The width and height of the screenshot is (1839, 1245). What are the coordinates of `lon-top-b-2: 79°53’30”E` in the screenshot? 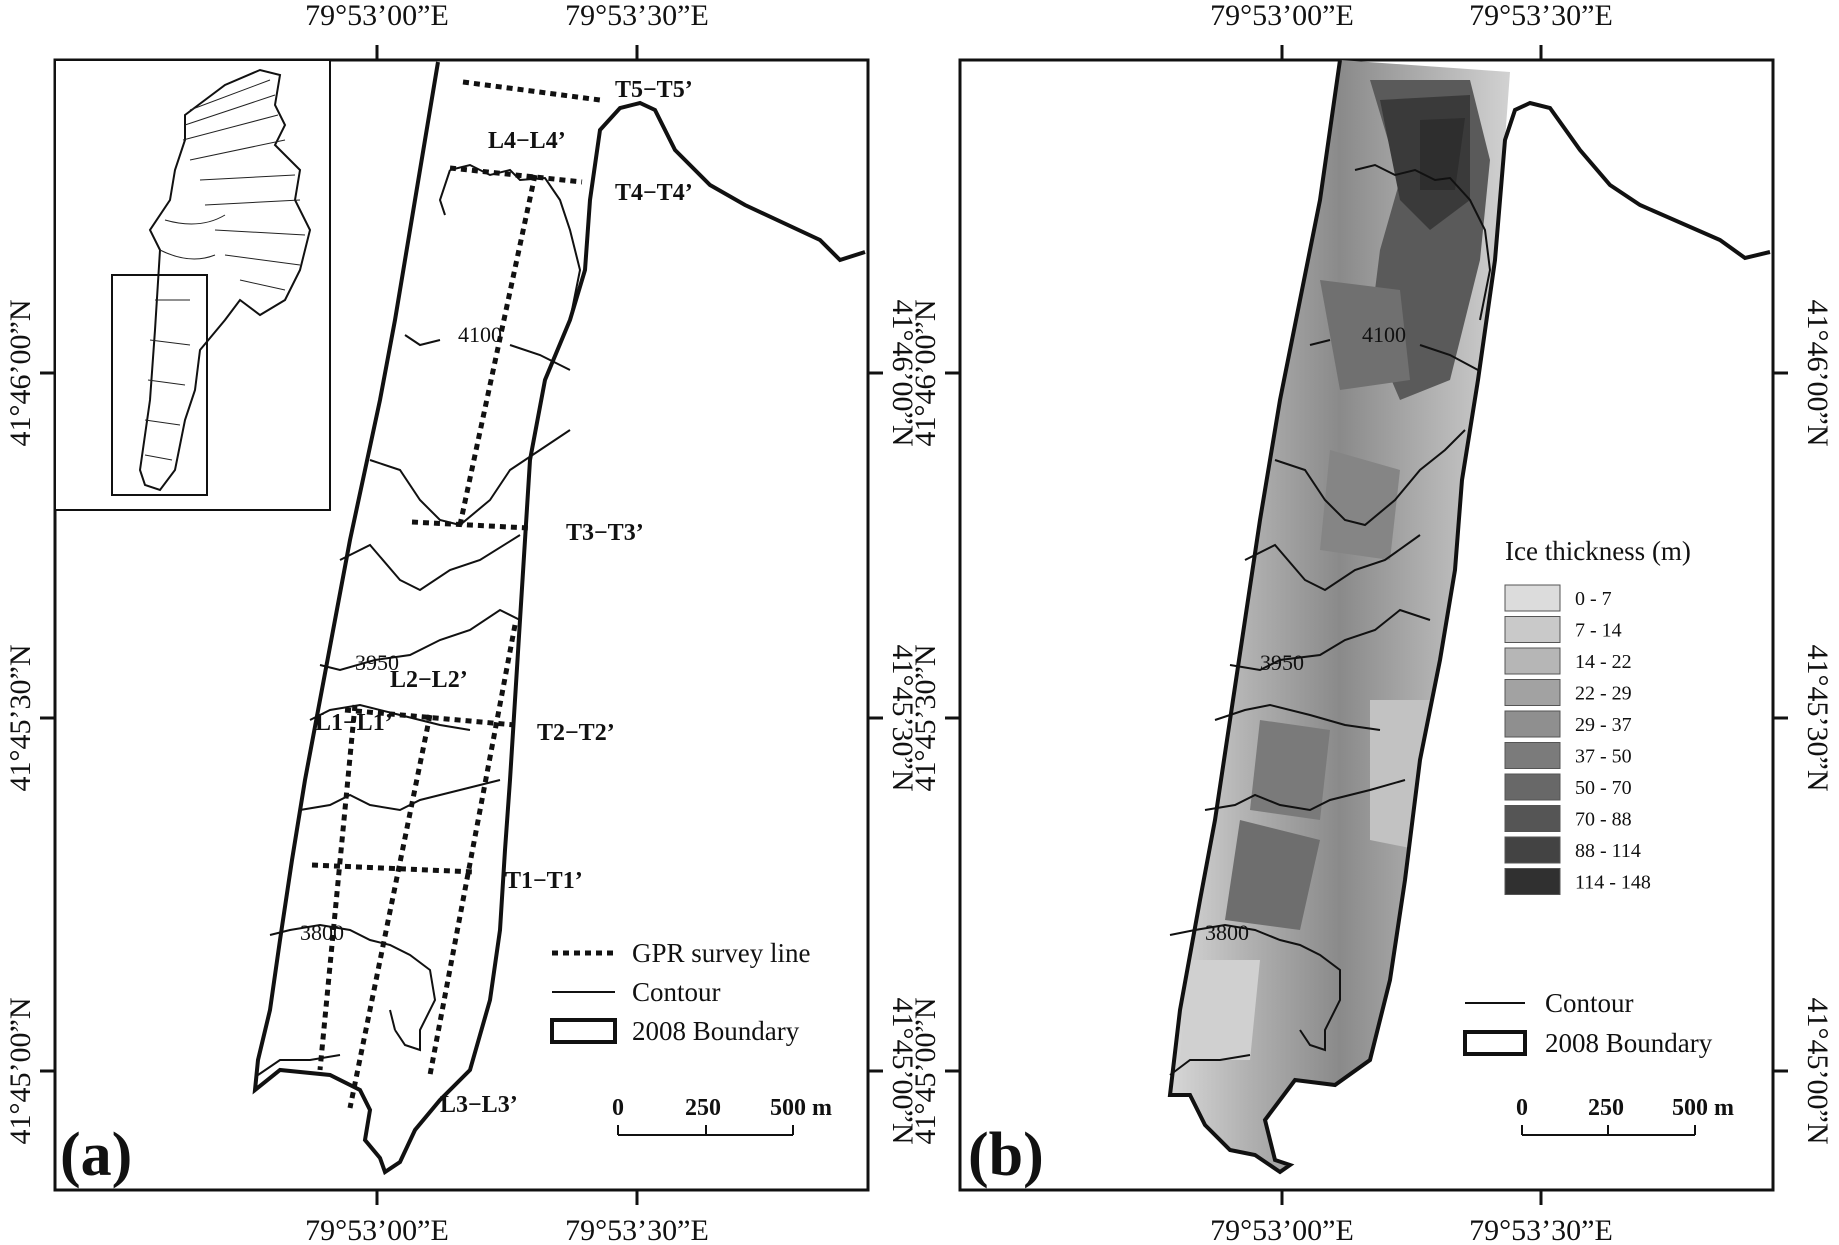 It's located at (1541, 16).